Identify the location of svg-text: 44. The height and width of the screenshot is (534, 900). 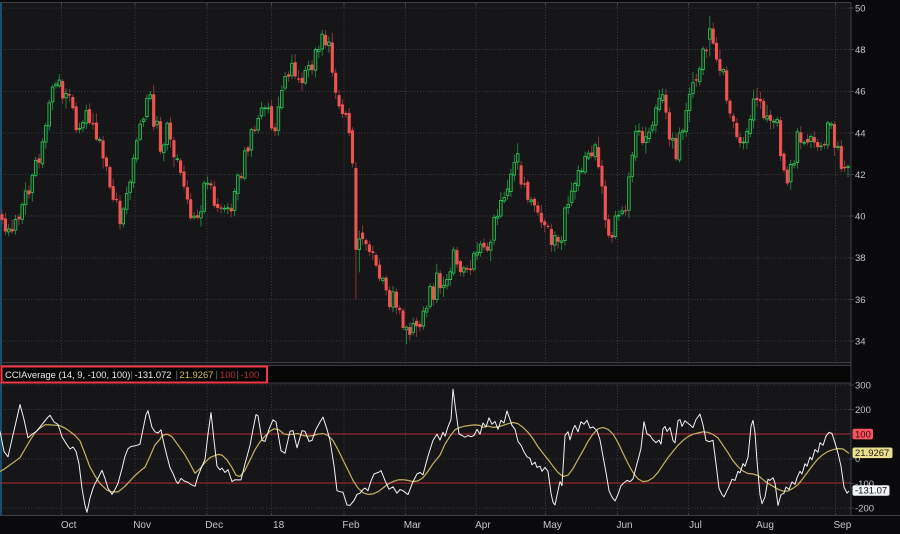
(860, 133).